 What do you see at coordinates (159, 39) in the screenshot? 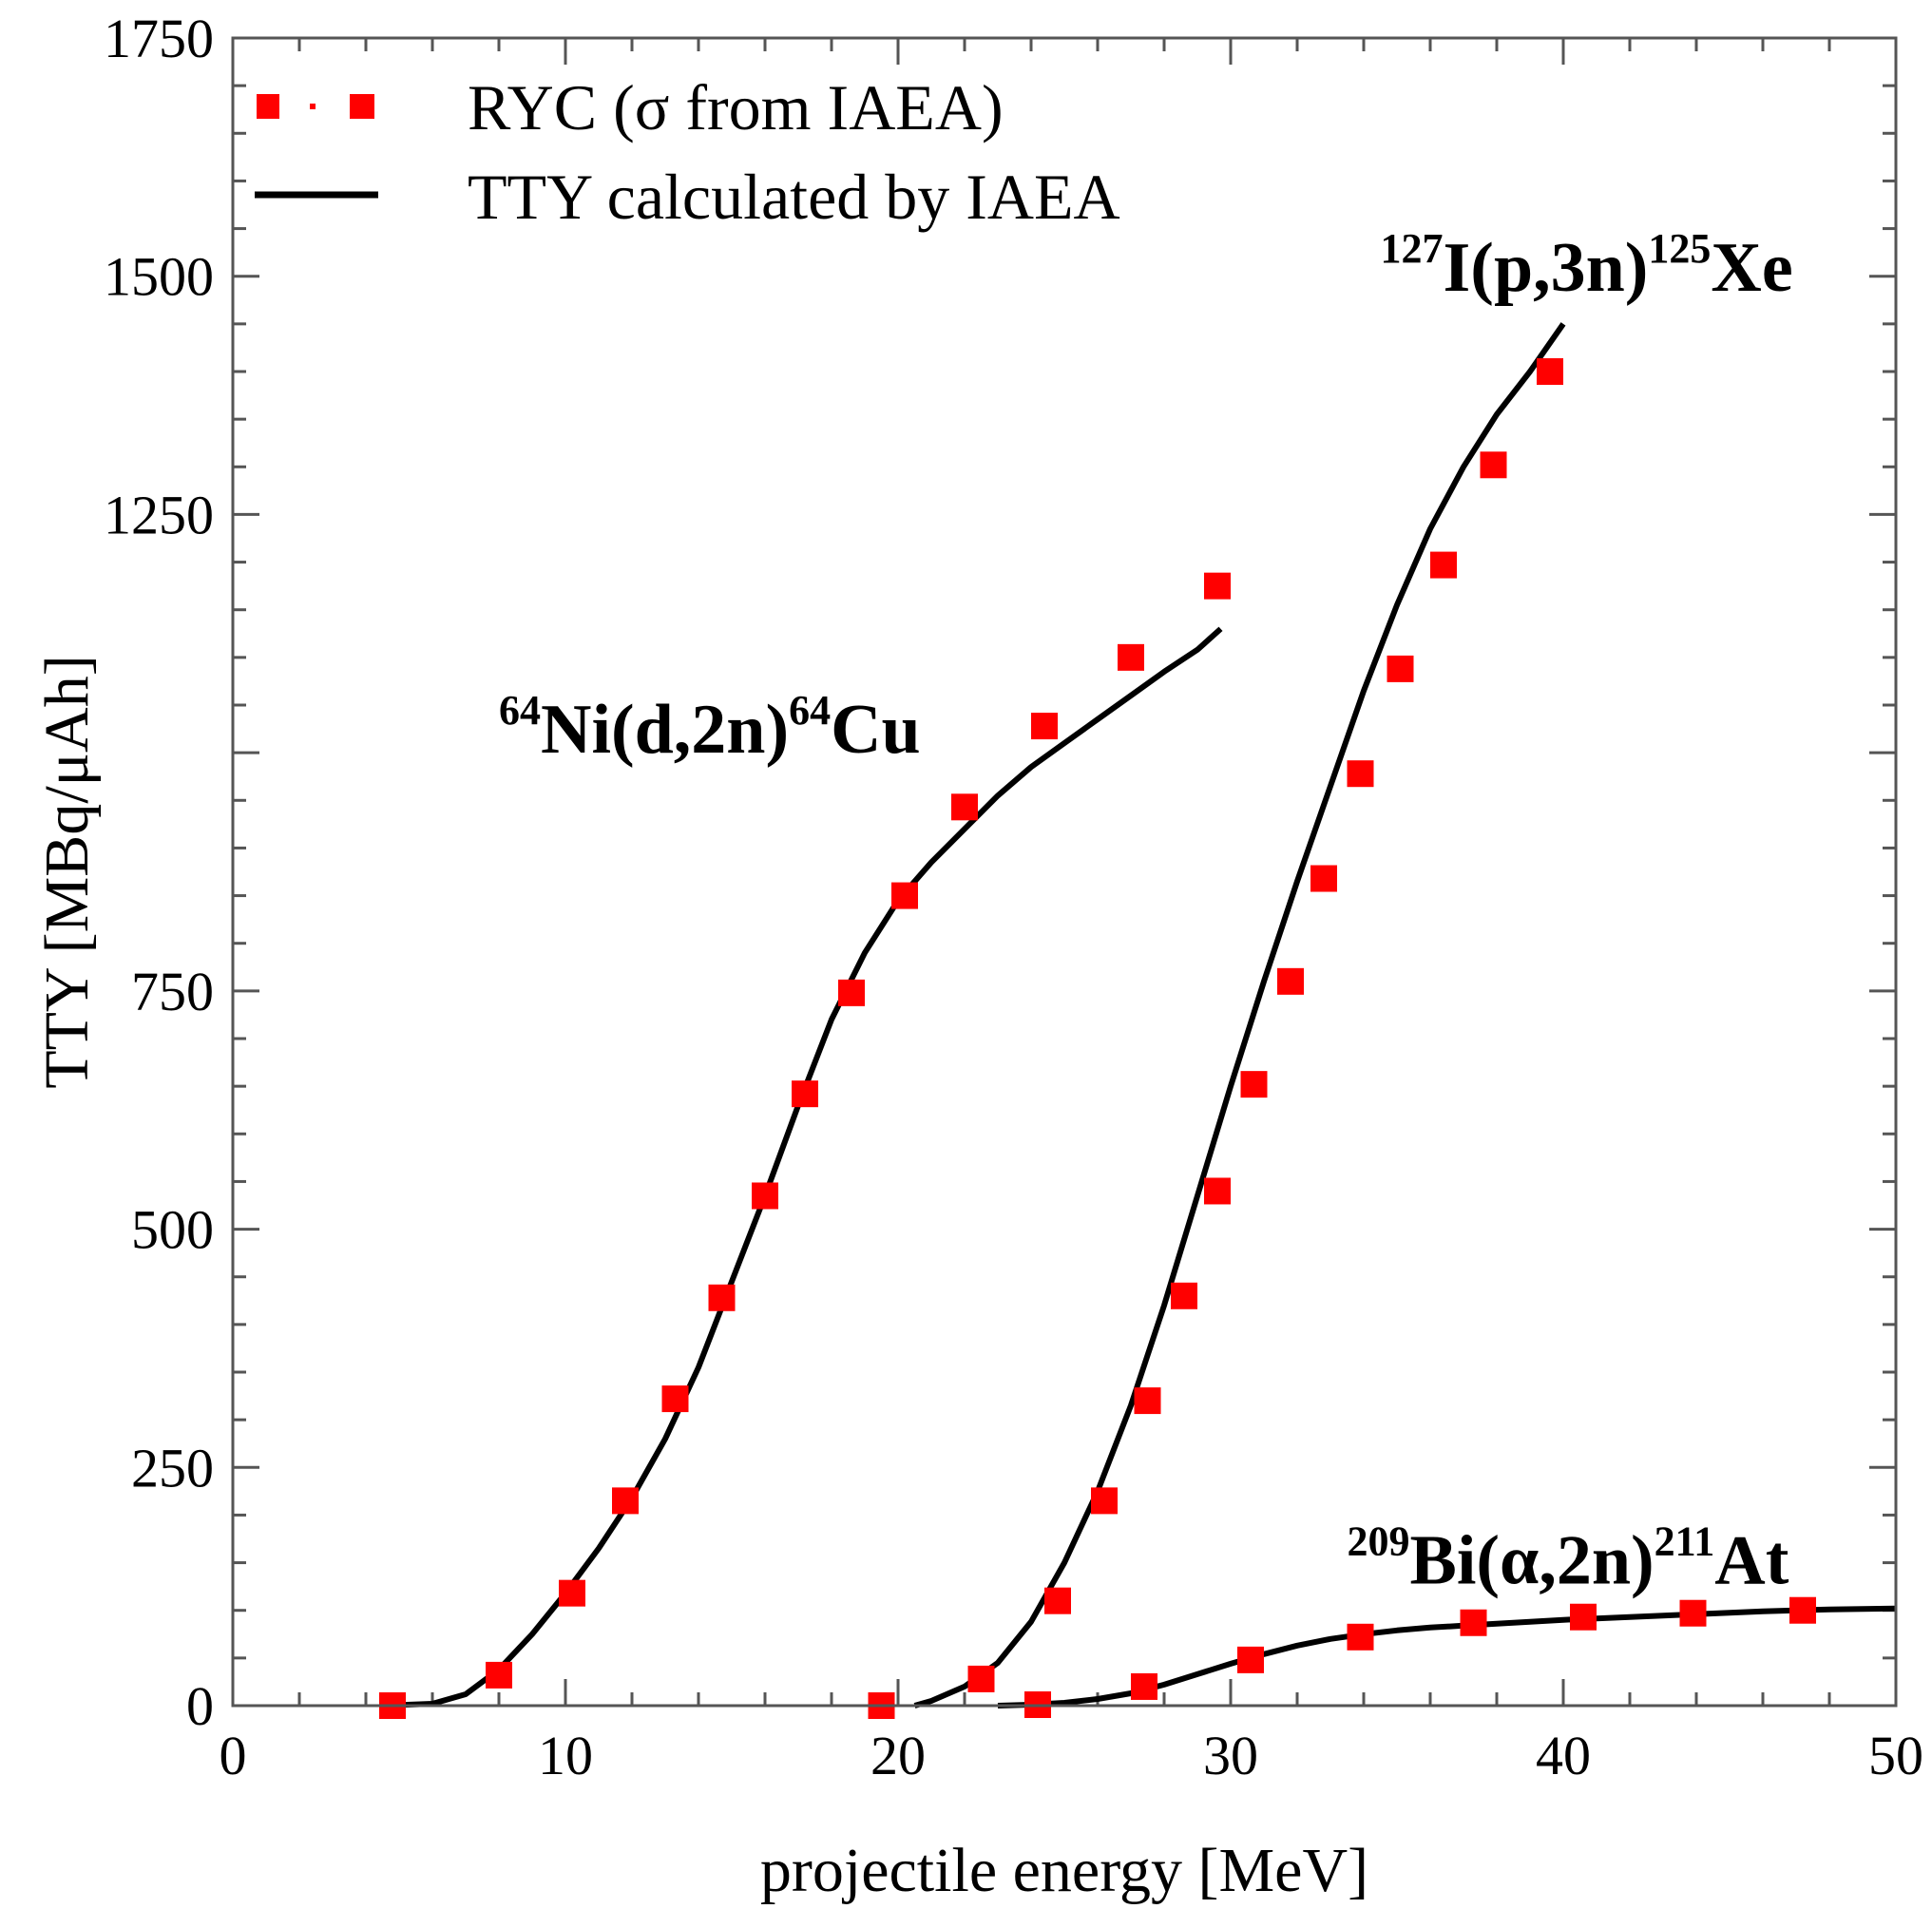
I see `y-tick-label: 1750` at bounding box center [159, 39].